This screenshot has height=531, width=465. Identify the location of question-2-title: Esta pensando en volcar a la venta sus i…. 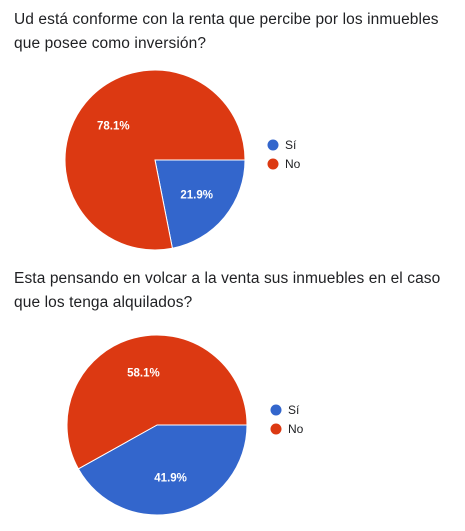
(227, 290).